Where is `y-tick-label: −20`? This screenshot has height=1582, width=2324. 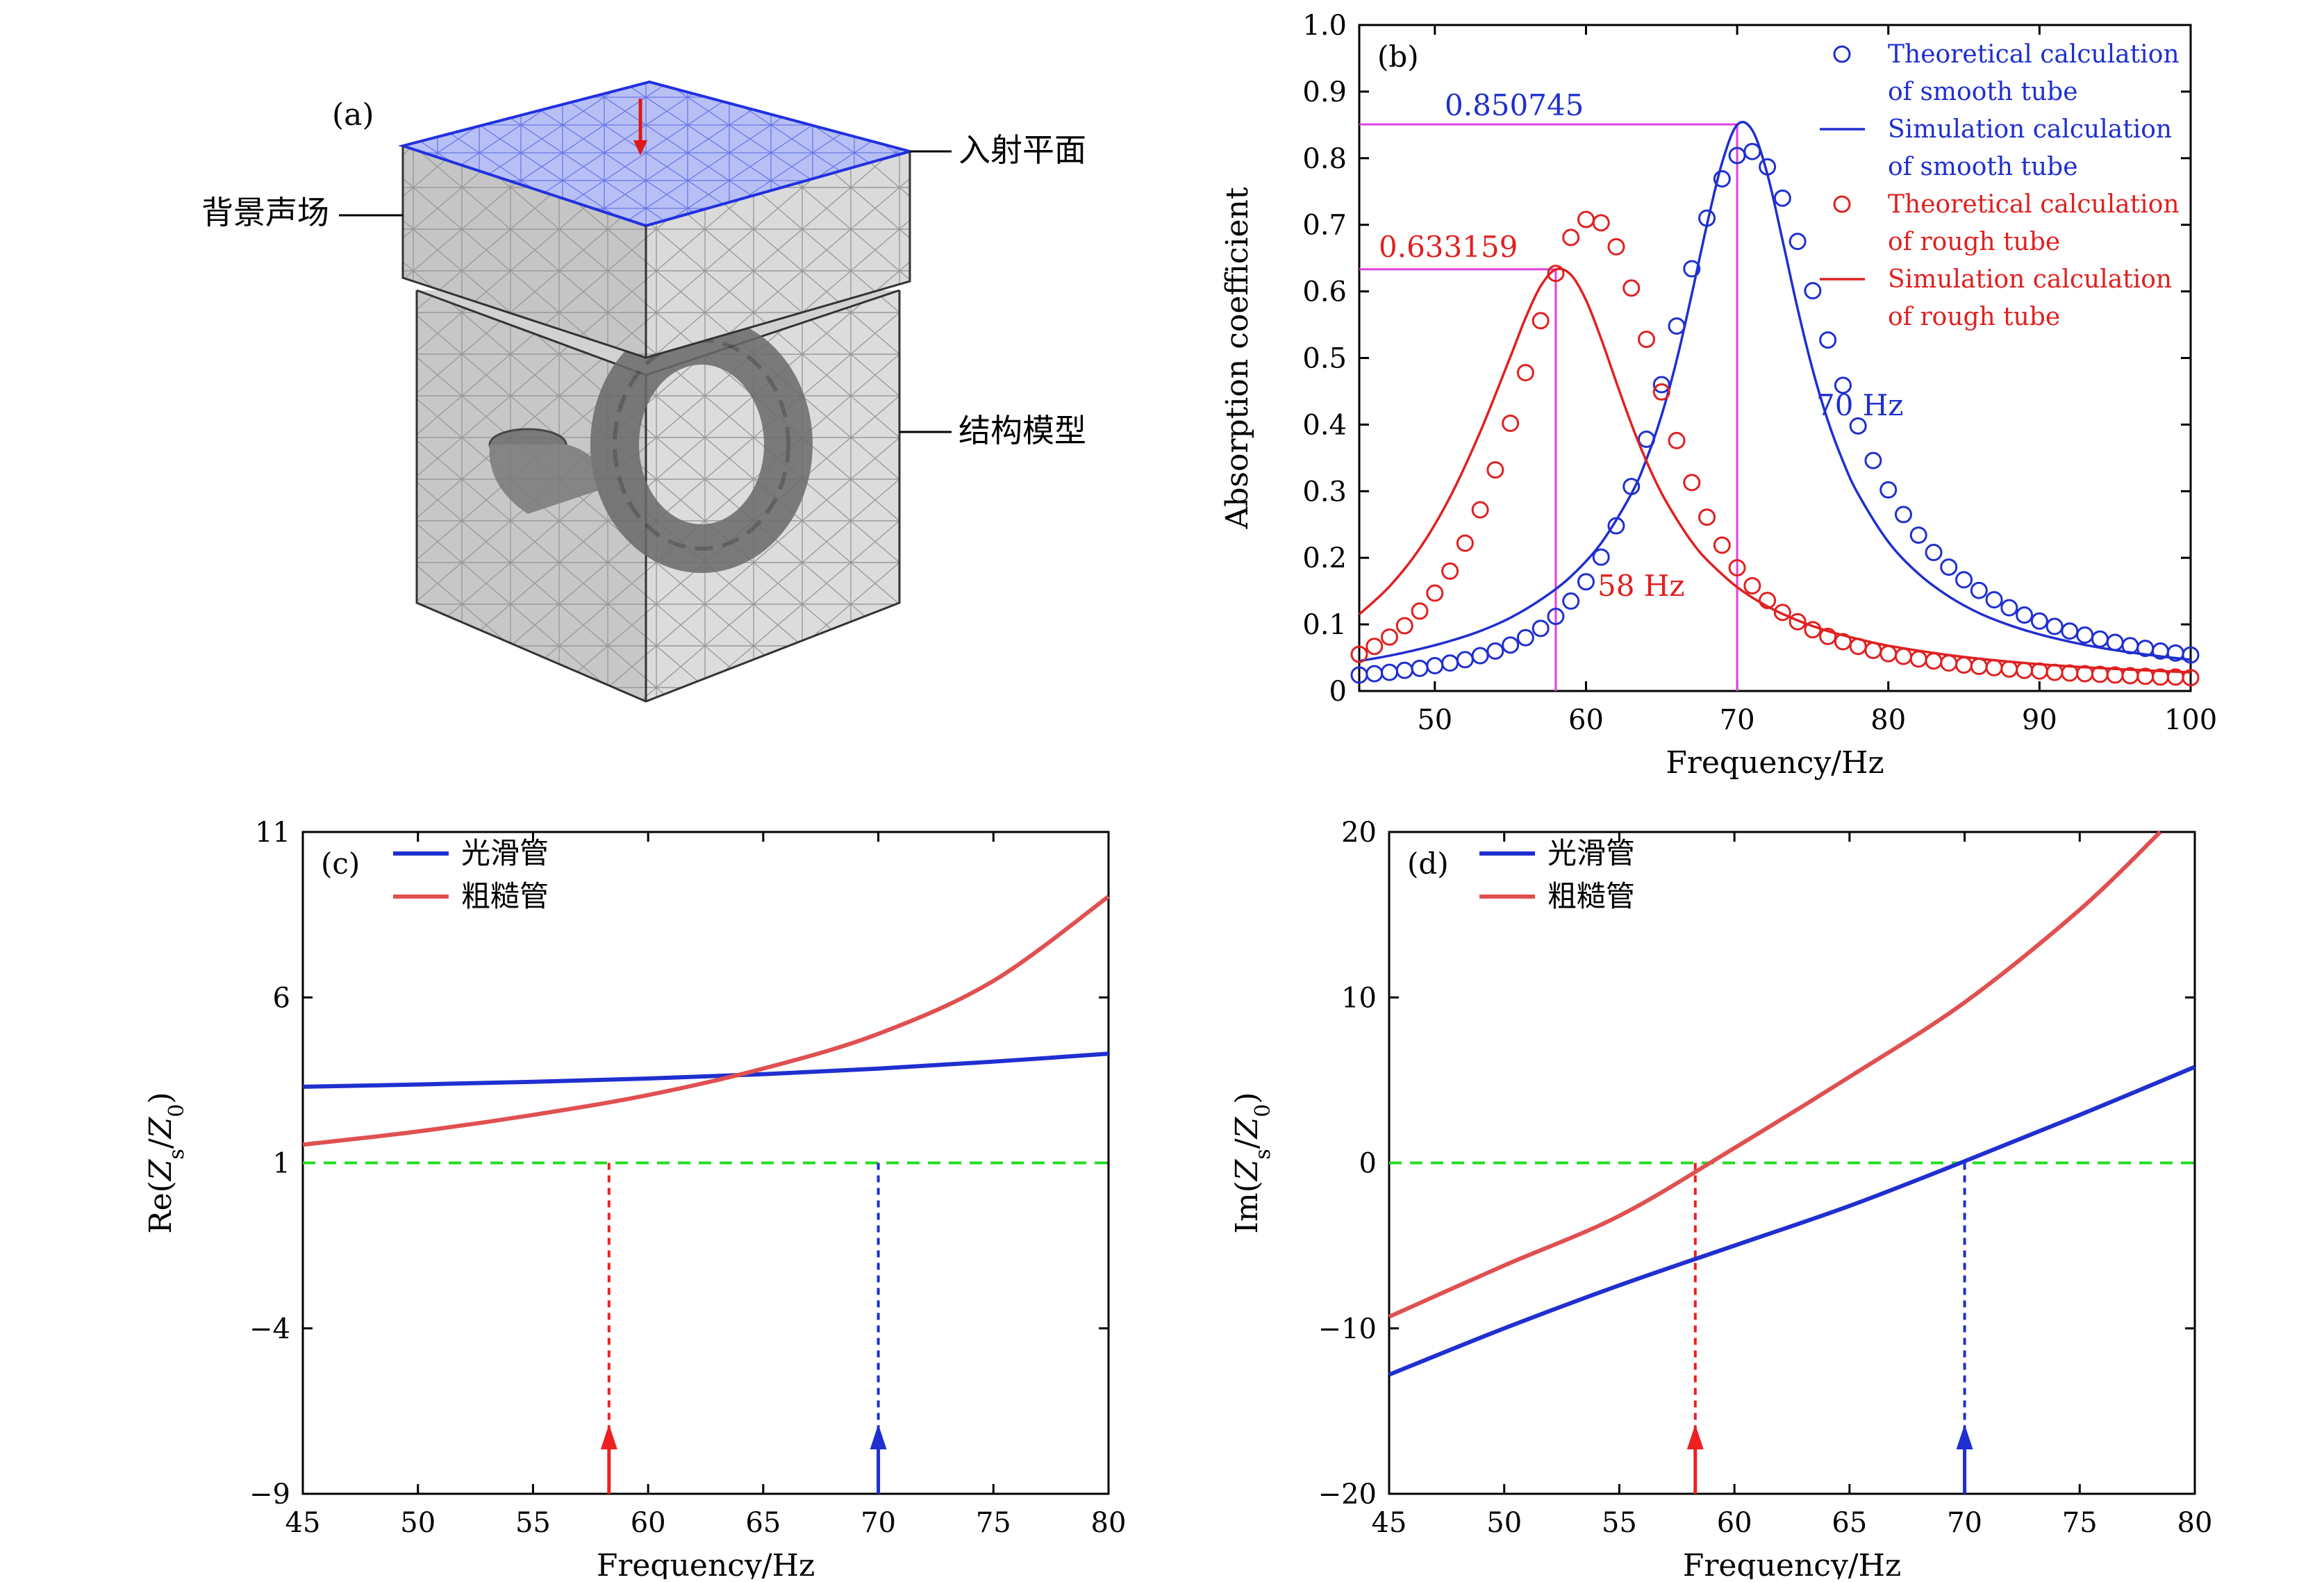 y-tick-label: −20 is located at coordinates (1347, 1494).